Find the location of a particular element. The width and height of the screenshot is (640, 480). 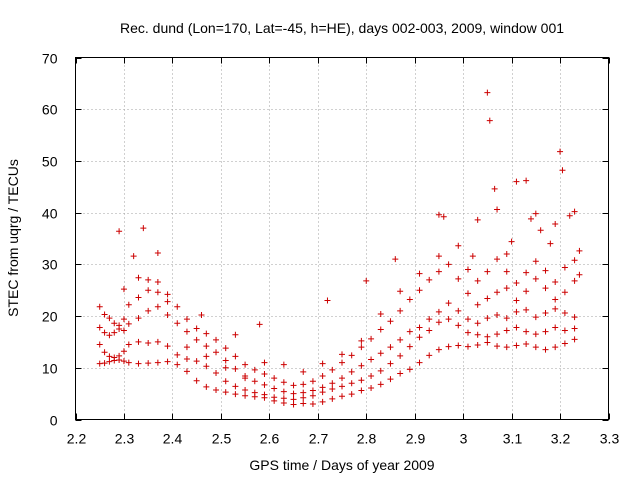

x-tick-label: 2.7 is located at coordinates (319, 439).